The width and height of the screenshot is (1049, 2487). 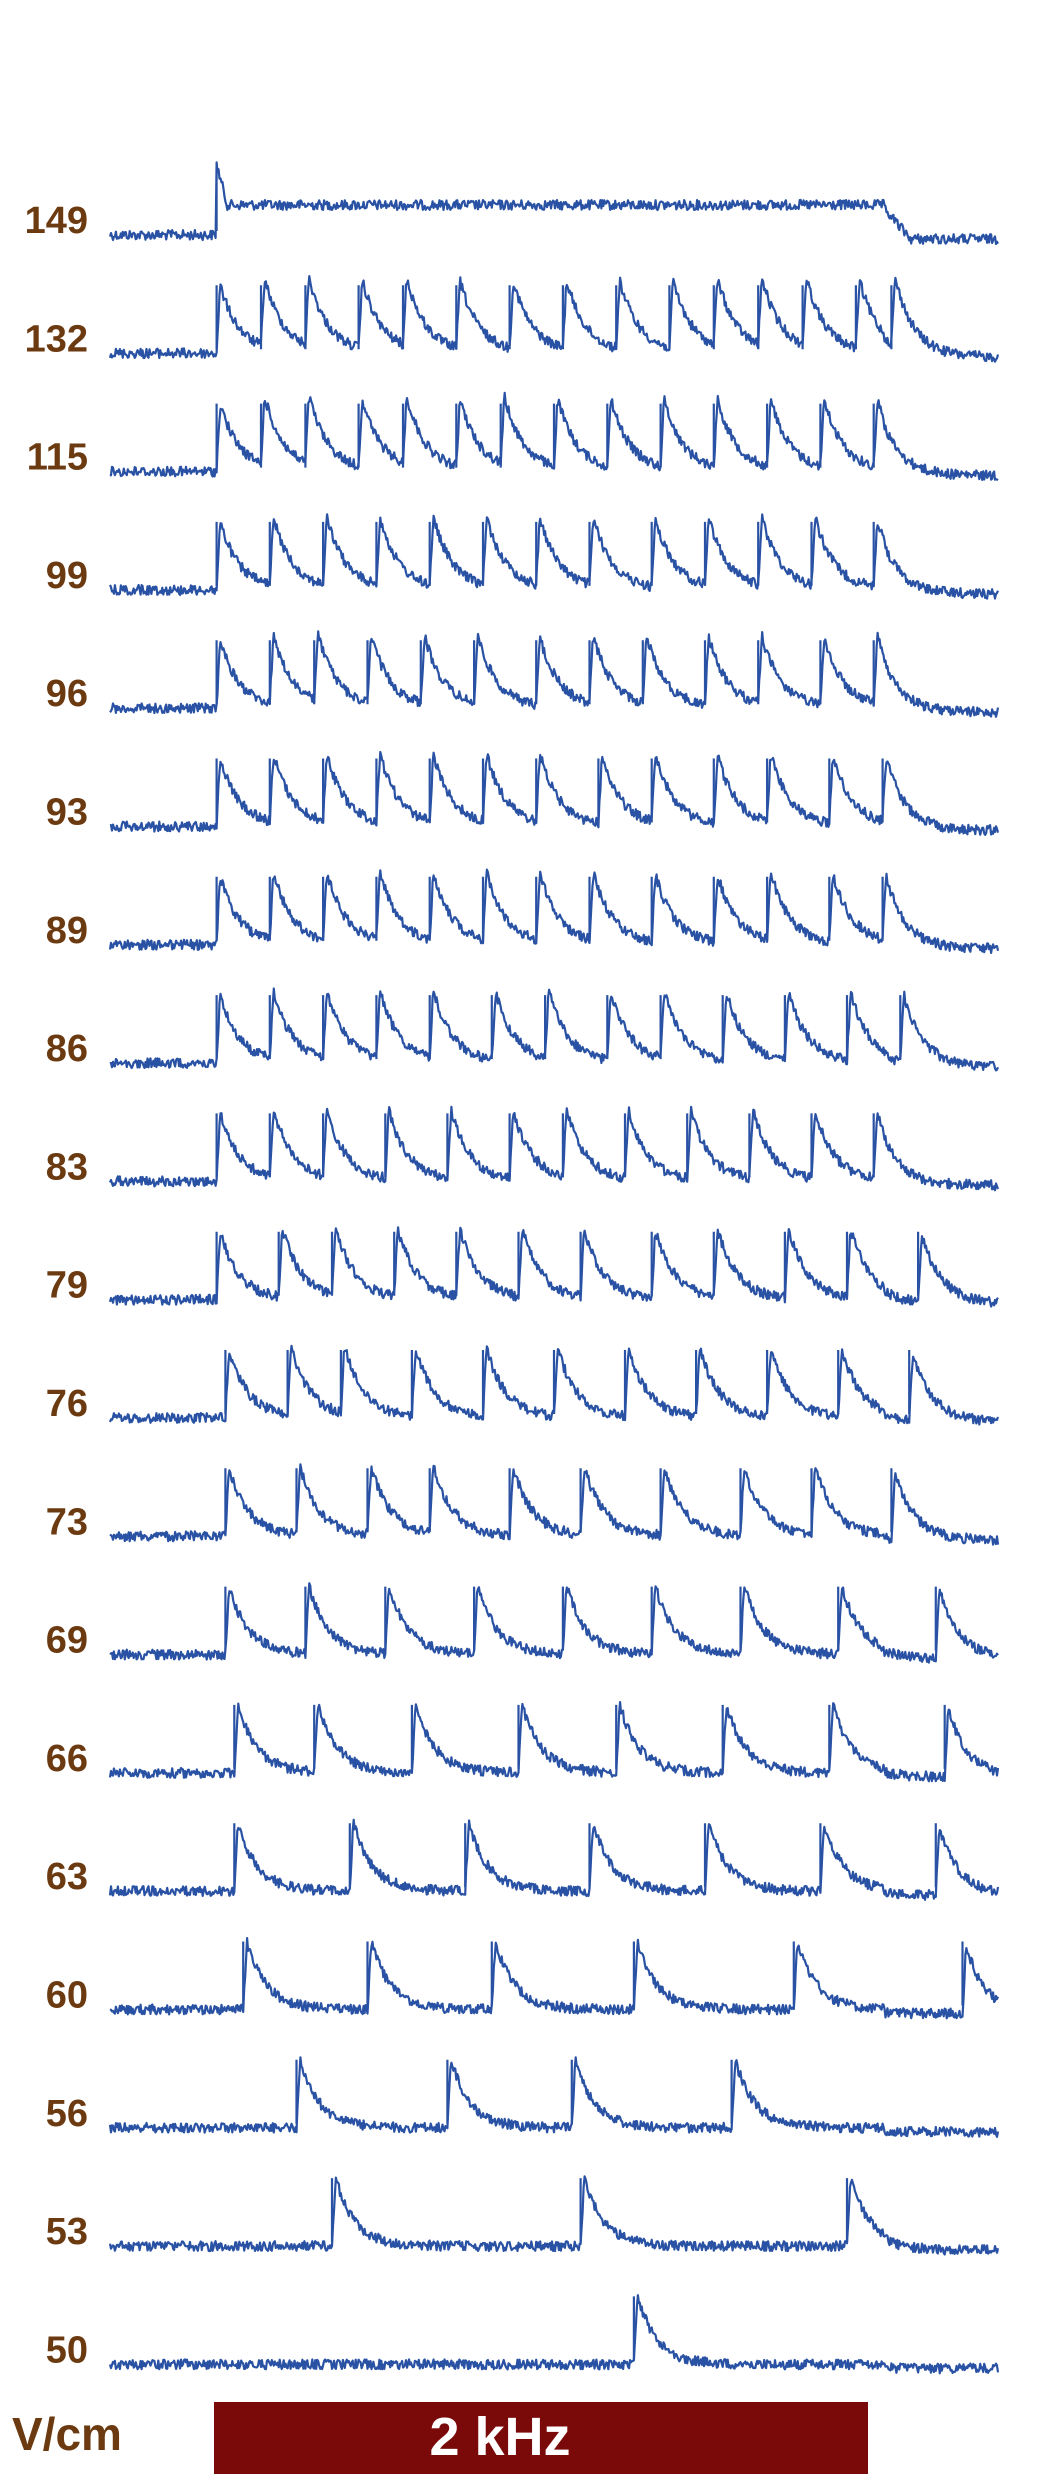 I want to click on row-label: 63, so click(x=67, y=1877).